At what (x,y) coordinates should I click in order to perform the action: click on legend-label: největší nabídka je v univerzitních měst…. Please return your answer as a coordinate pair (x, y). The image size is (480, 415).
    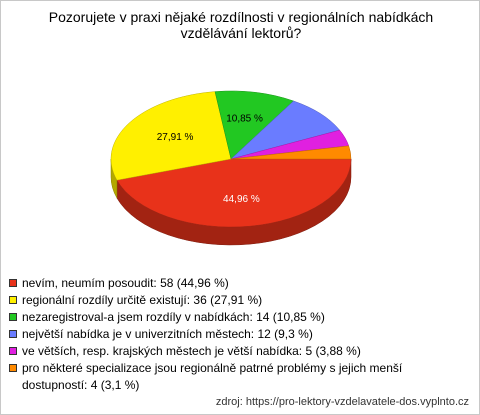
    Looking at the image, I should click on (167, 334).